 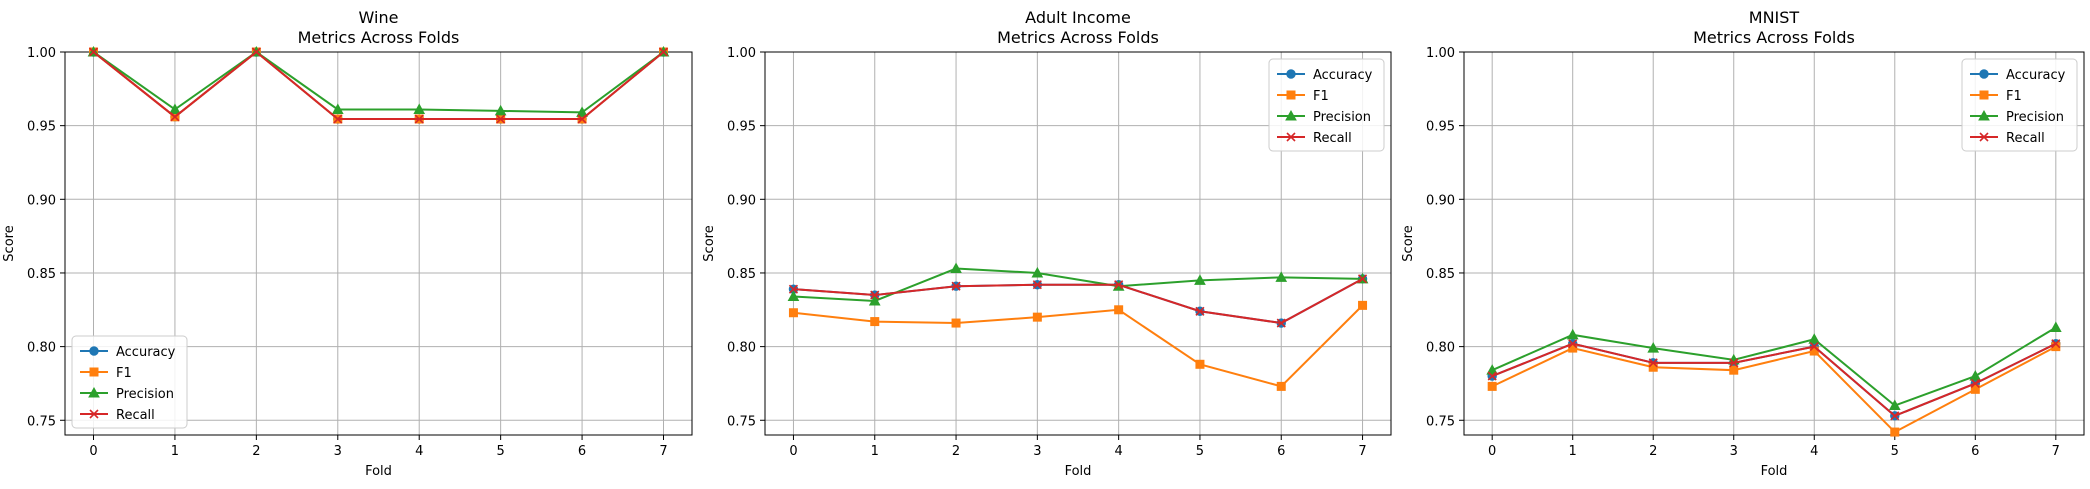 What do you see at coordinates (1440, 421) in the screenshot?
I see `y-tick-label: 0.75` at bounding box center [1440, 421].